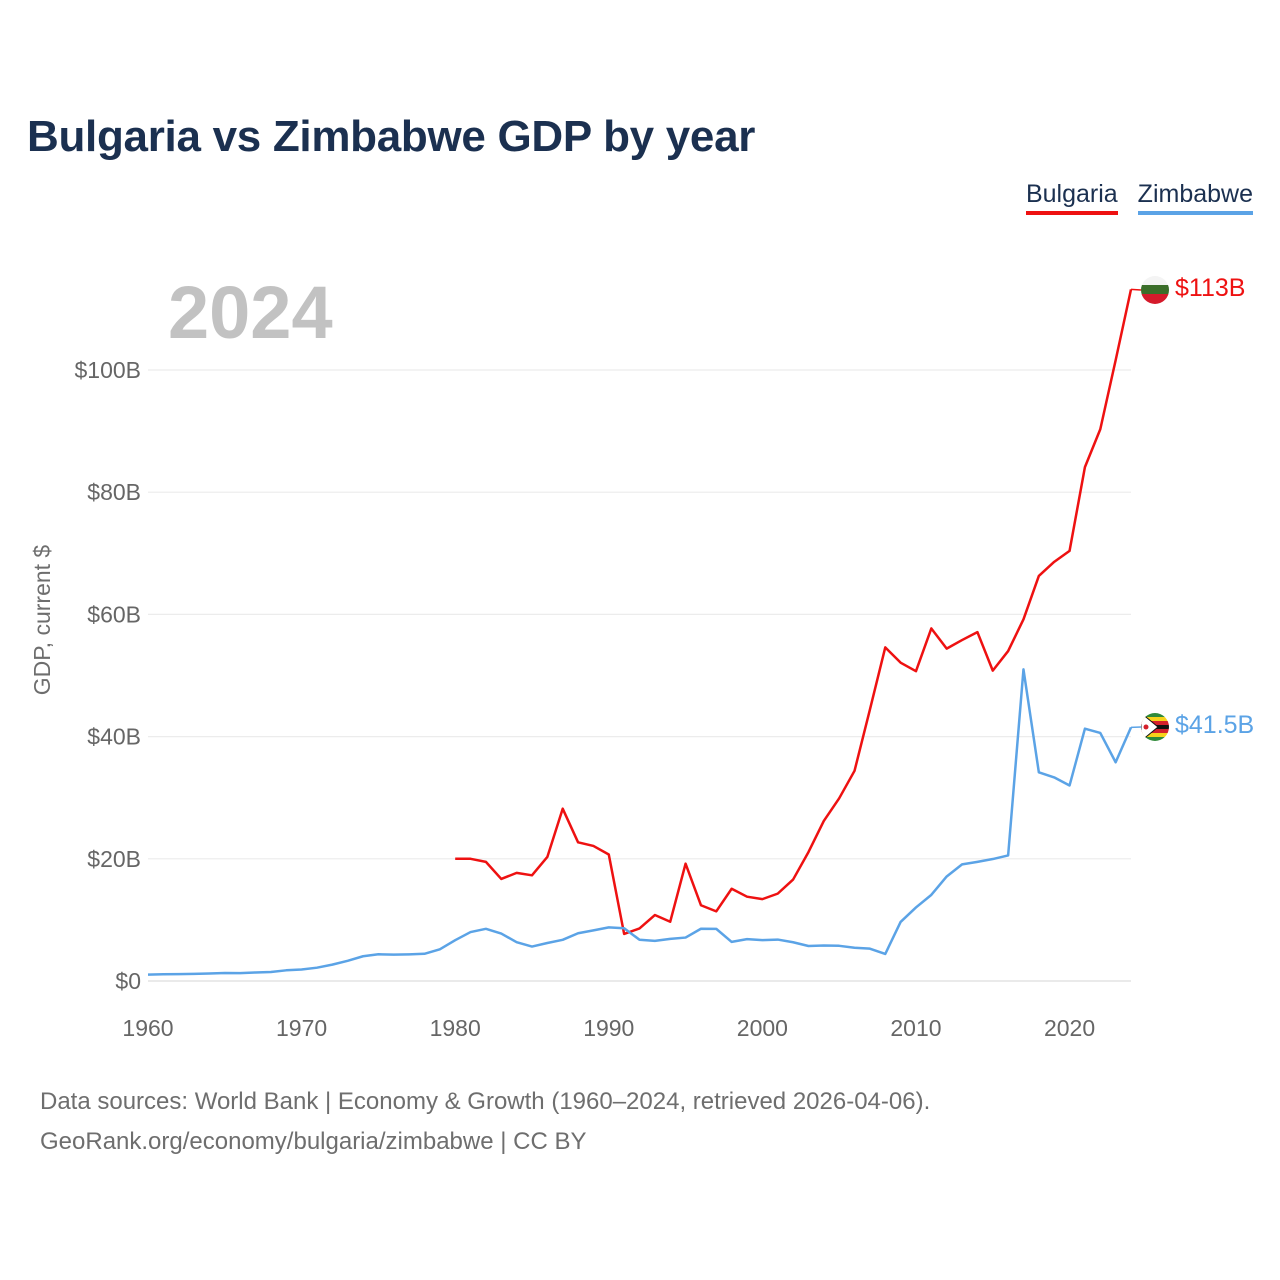 The height and width of the screenshot is (1280, 1280). Describe the element at coordinates (1195, 197) in the screenshot. I see `legend-item-zimbabwe: Zimbabwe` at that location.